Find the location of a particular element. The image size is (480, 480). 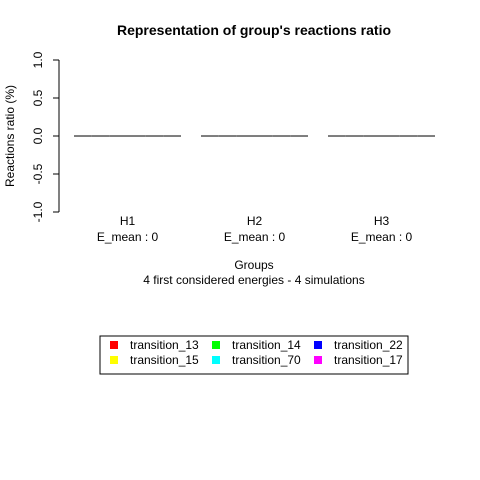

y-tick-label: 1.0 is located at coordinates (38, 59).